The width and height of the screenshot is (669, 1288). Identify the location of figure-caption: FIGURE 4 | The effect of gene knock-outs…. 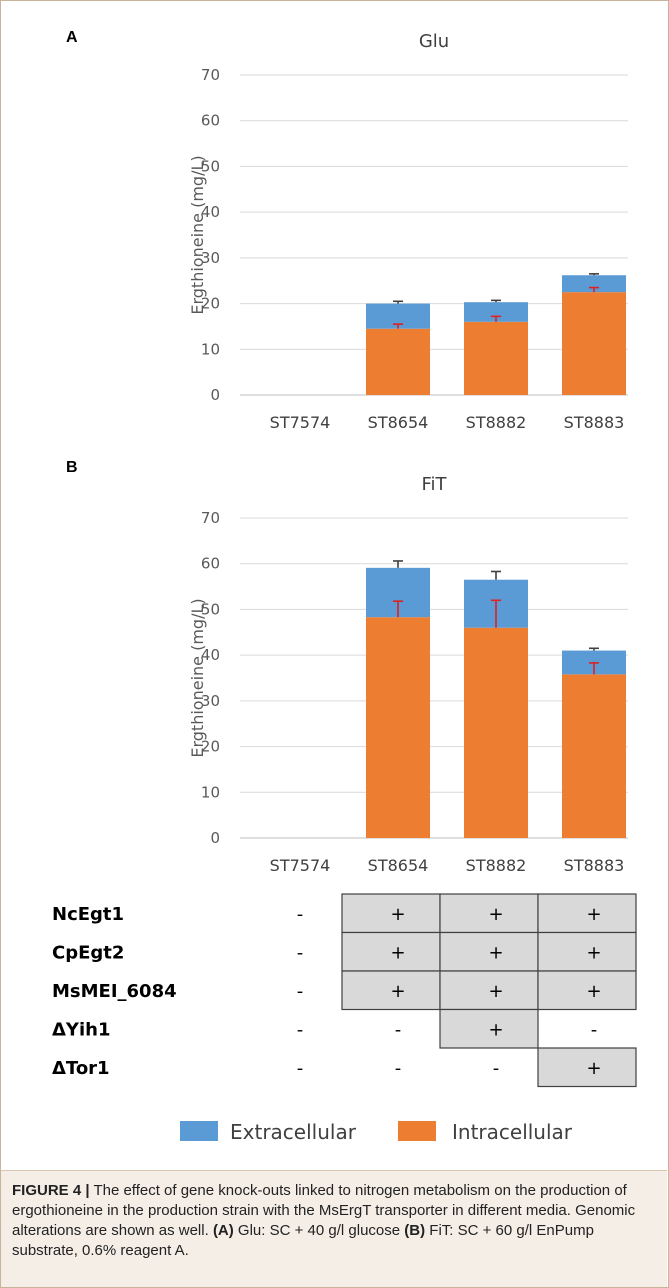
(333, 1229).